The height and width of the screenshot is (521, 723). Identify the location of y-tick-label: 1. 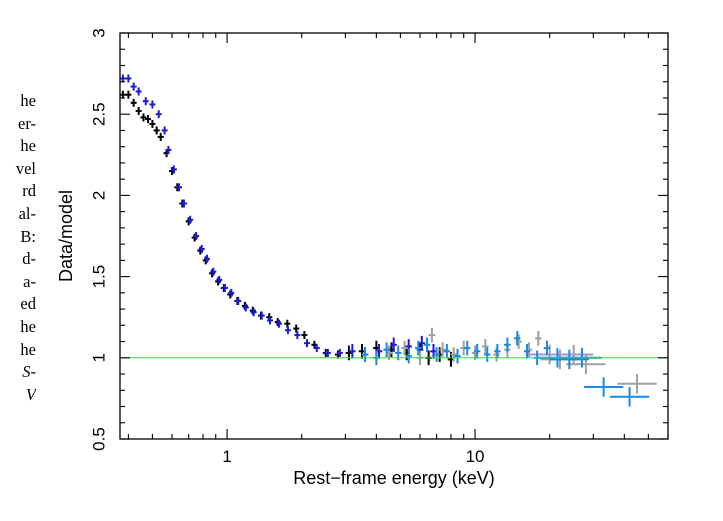
(98, 357).